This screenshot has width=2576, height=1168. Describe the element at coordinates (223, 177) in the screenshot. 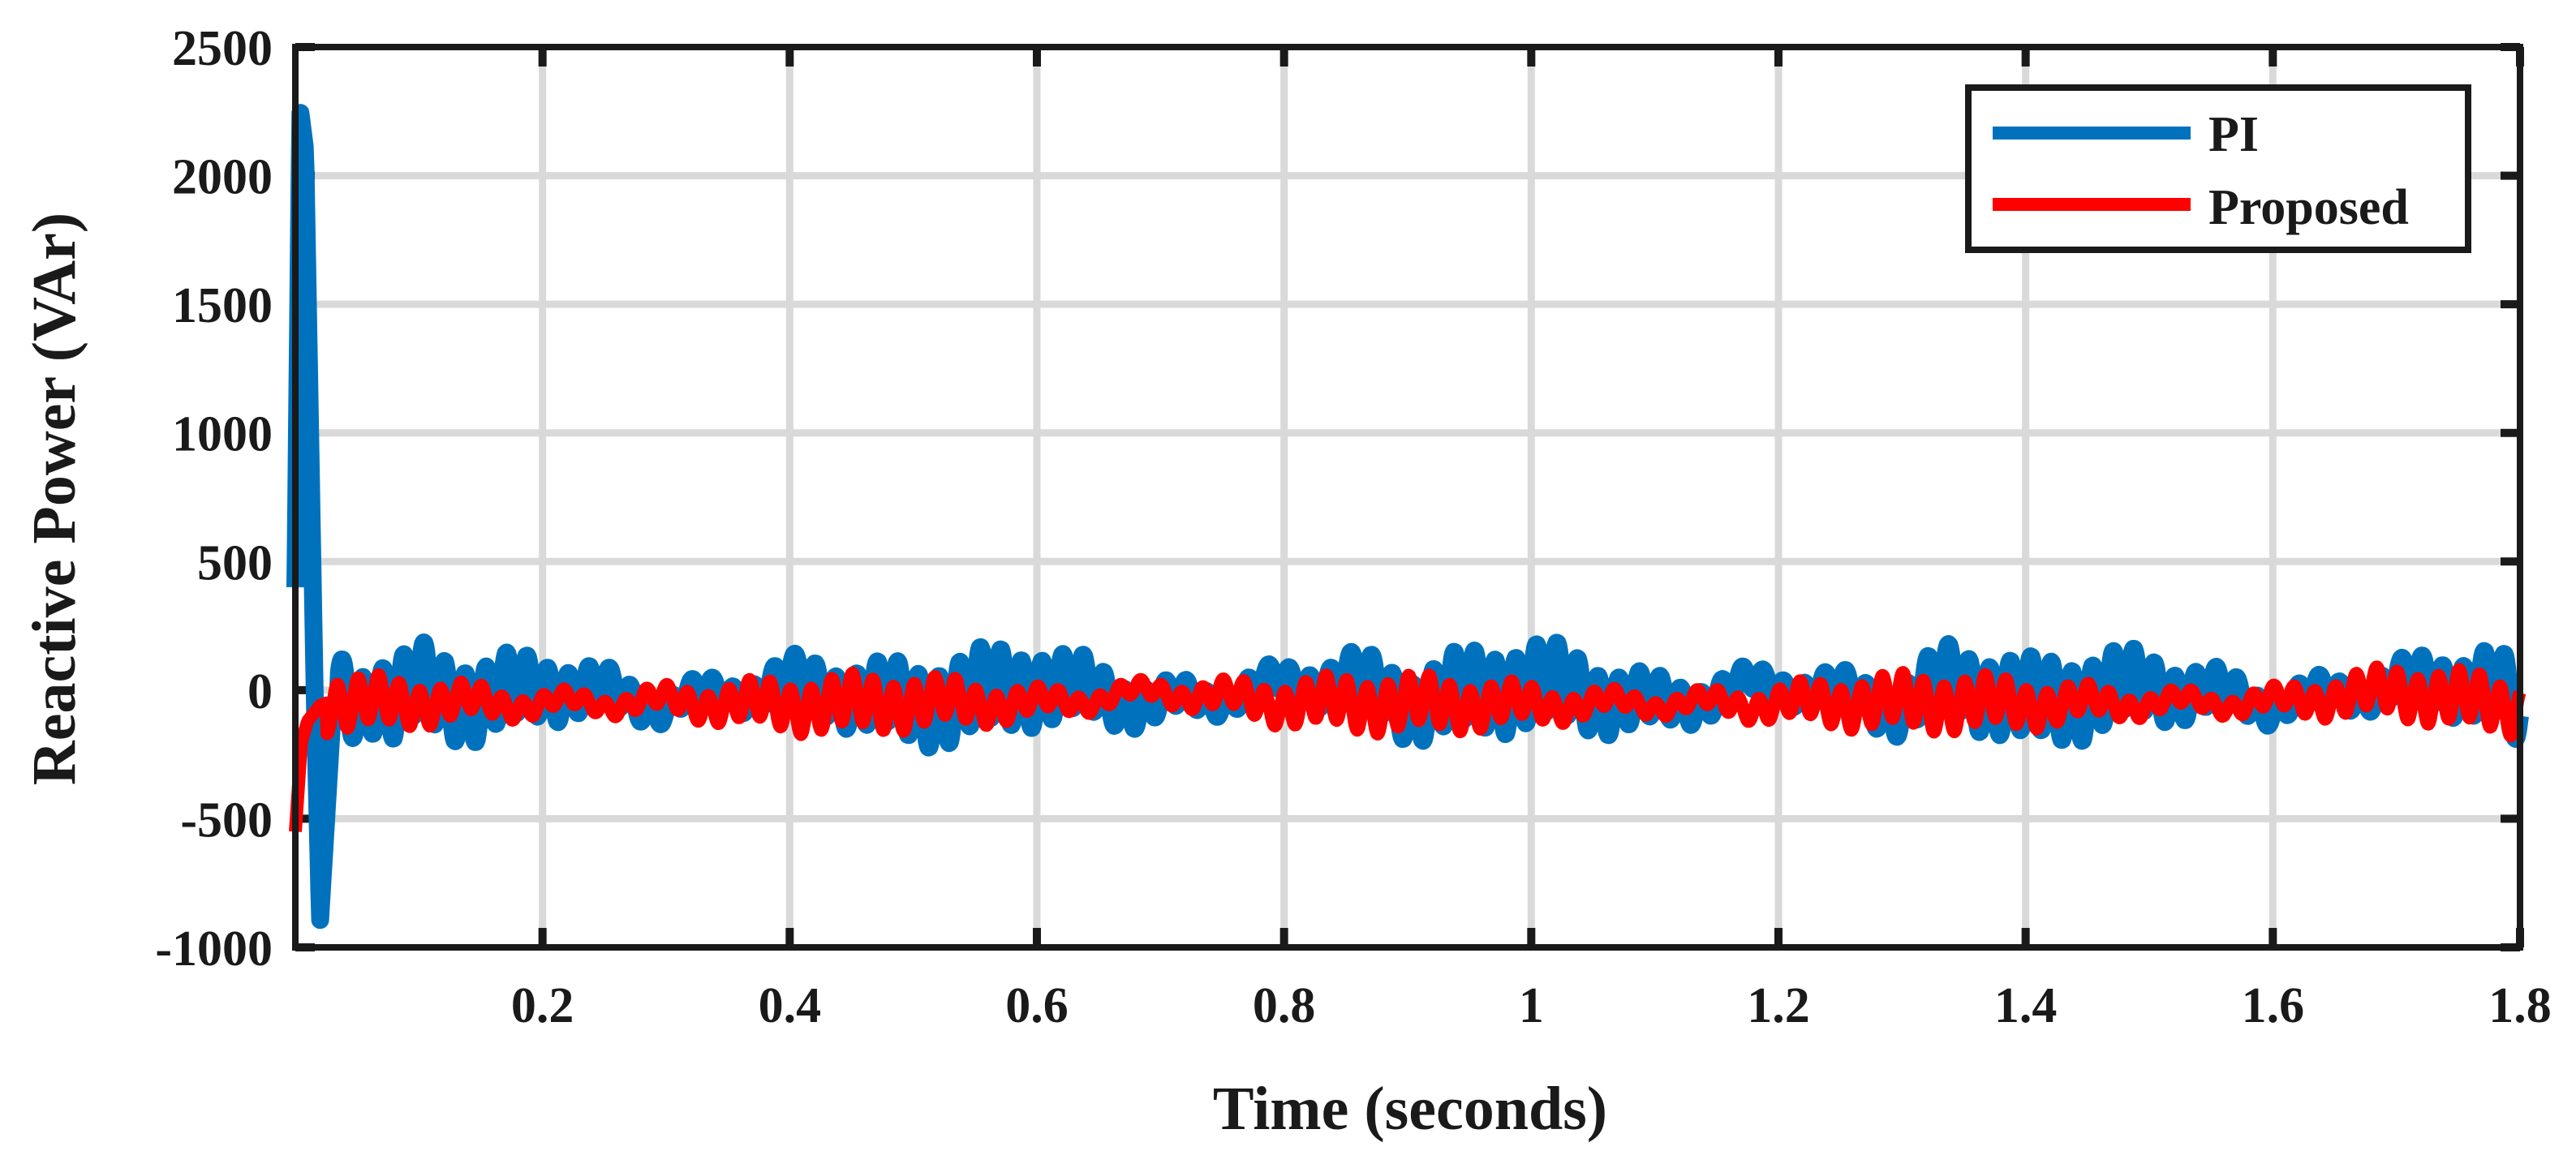

I see `y-tick-label: 2000` at that location.